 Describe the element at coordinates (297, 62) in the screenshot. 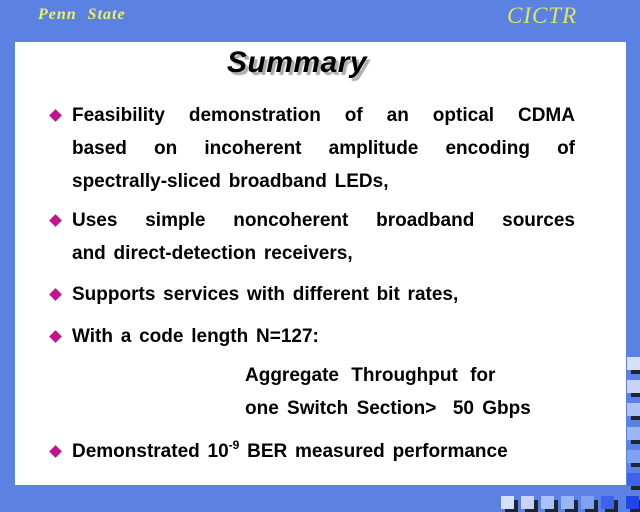

I see `slide-title: Summary` at that location.